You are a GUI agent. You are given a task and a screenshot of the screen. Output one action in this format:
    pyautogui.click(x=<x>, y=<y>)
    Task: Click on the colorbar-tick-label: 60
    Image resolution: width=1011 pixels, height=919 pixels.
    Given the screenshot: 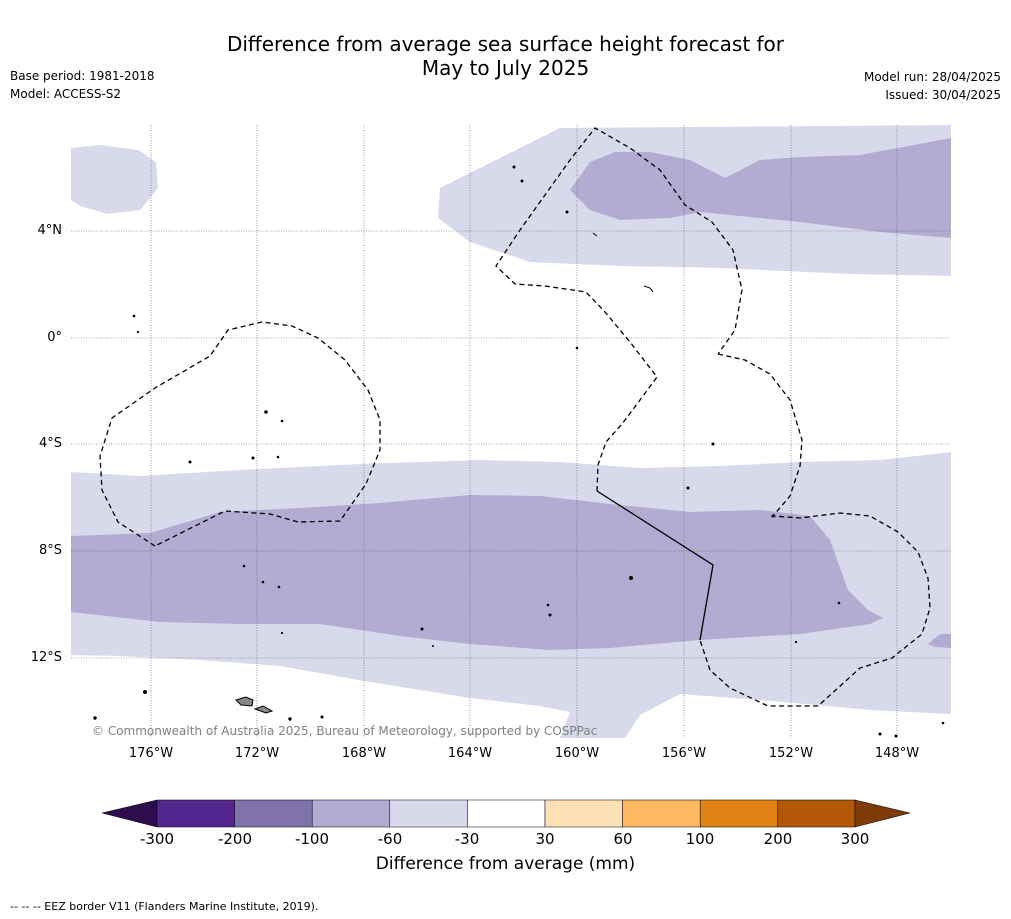 What is the action you would take?
    pyautogui.click(x=623, y=839)
    